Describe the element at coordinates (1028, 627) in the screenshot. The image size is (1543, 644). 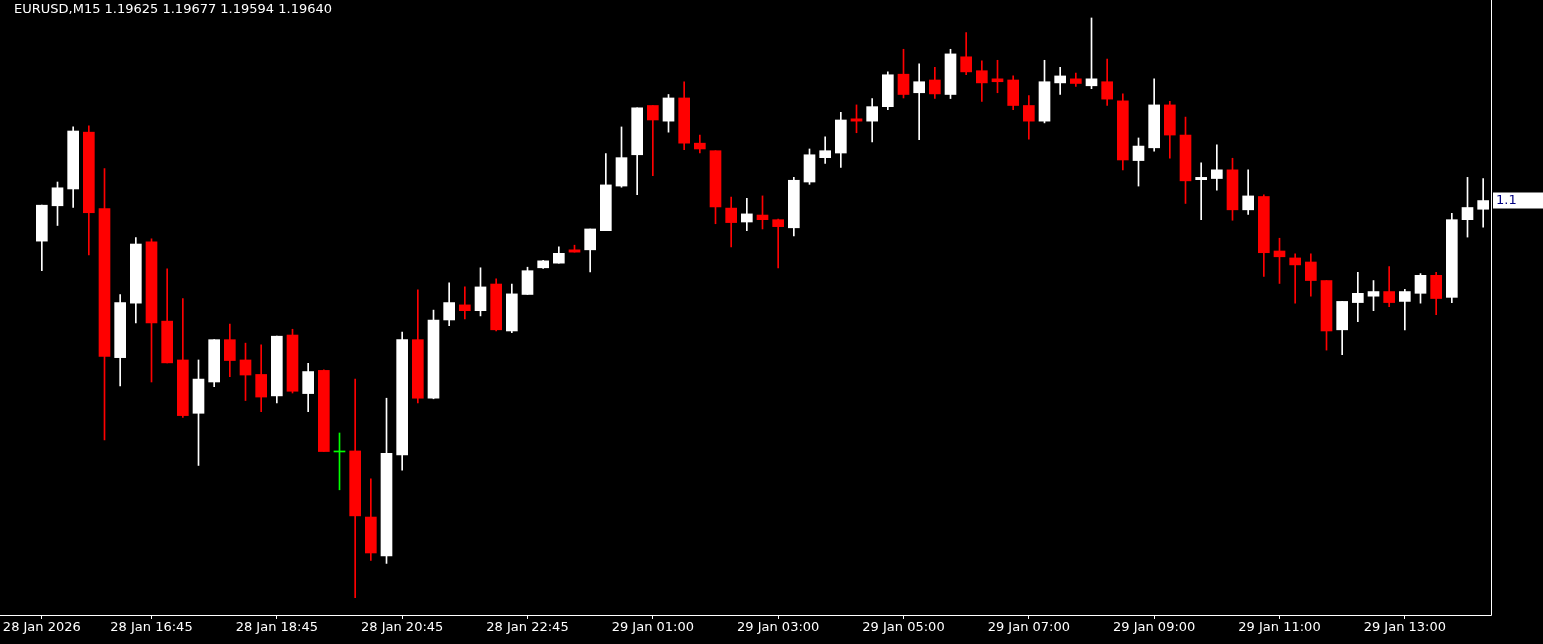
I see `x-tick-label: 29 Jan 07:00` at that location.